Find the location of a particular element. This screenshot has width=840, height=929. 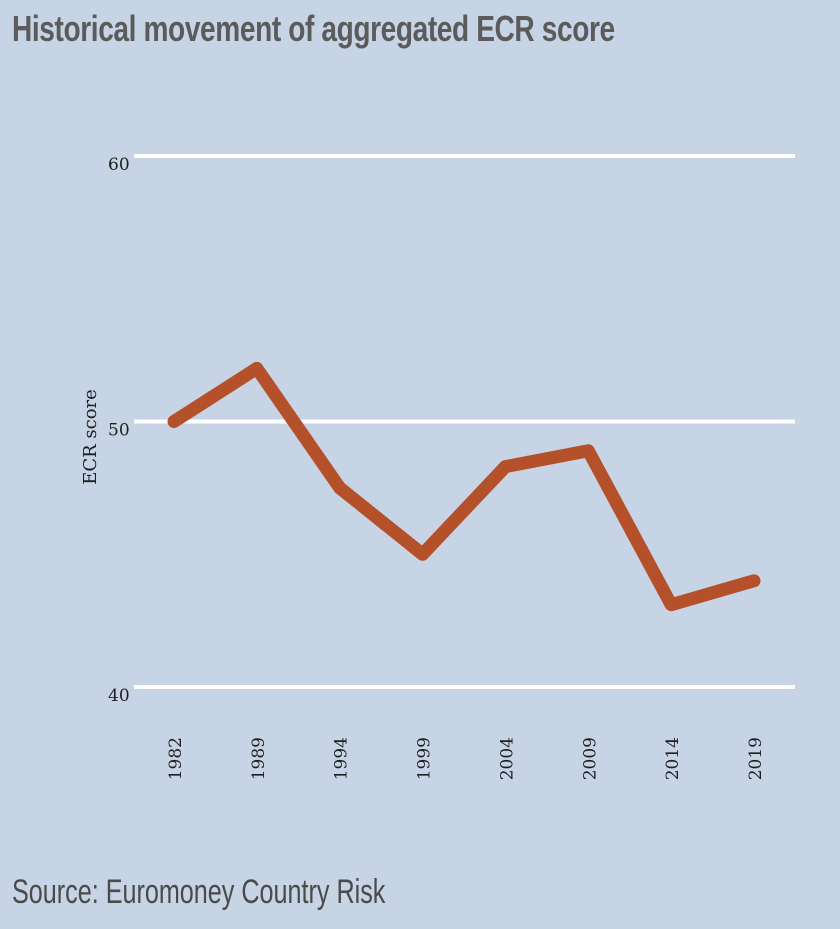

y-tick-label: 60 is located at coordinates (119, 165).